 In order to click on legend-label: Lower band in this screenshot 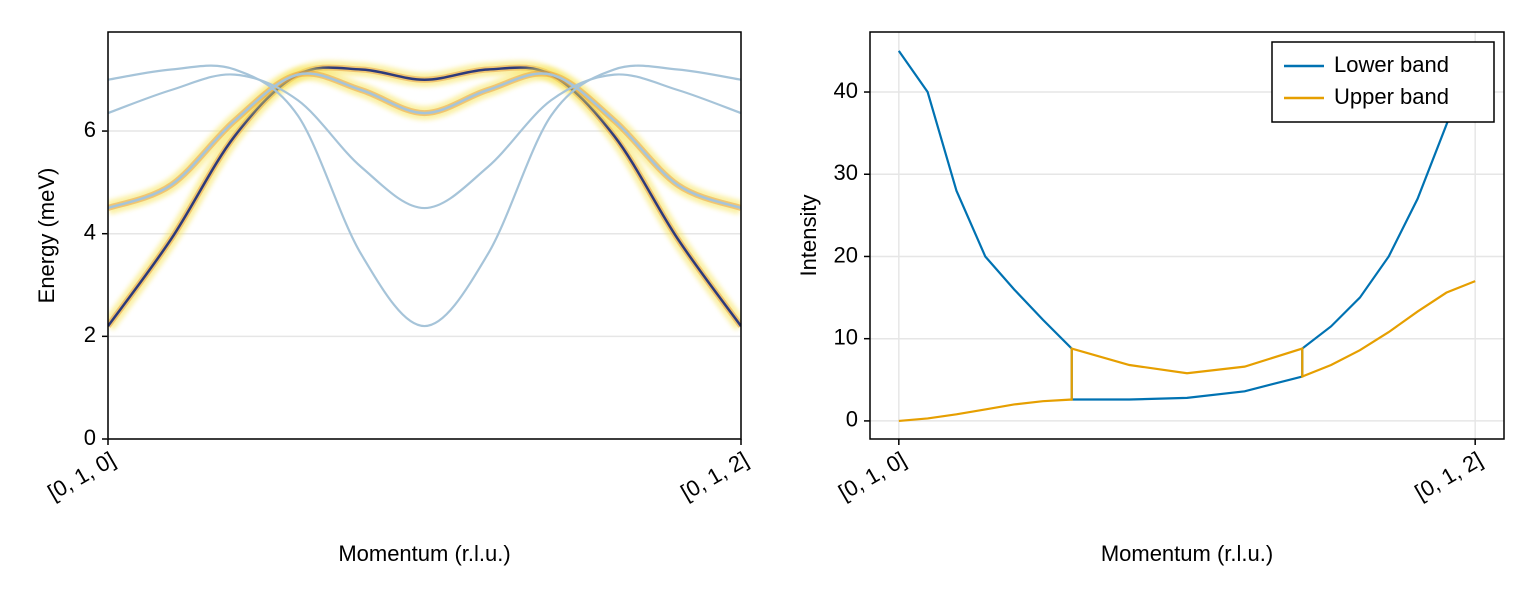, I will do `click(1391, 64)`.